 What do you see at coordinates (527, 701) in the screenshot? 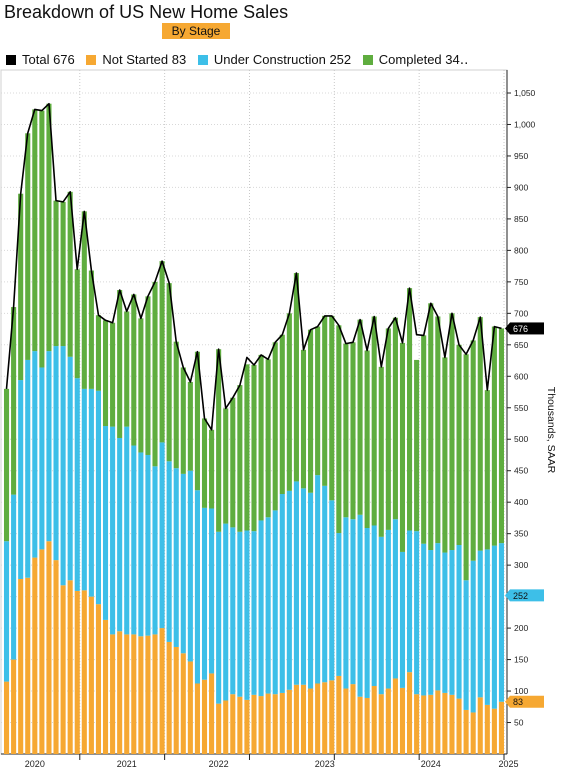
I see `not-started-flag` at bounding box center [527, 701].